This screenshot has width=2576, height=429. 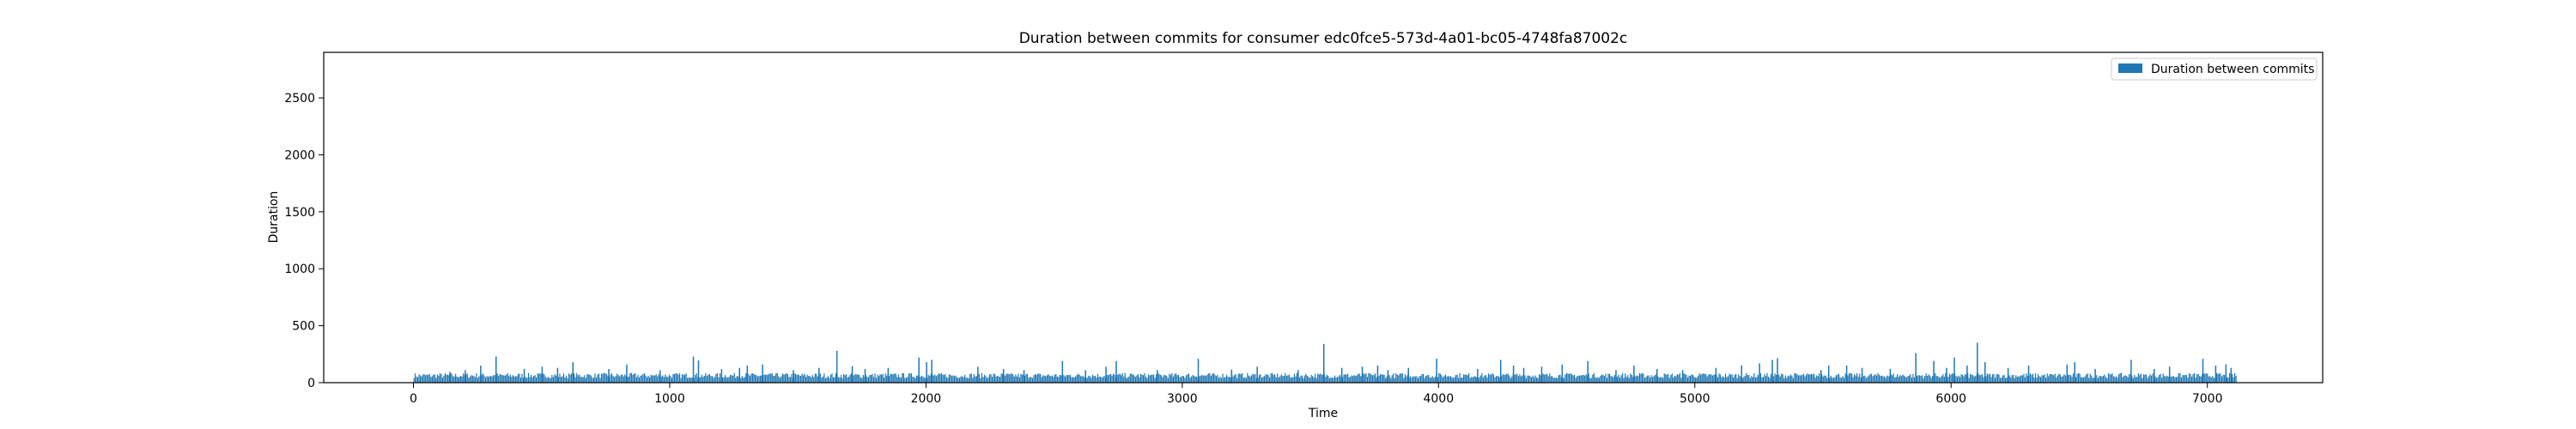 What do you see at coordinates (1951, 399) in the screenshot?
I see `x-tick-label: 6000` at bounding box center [1951, 399].